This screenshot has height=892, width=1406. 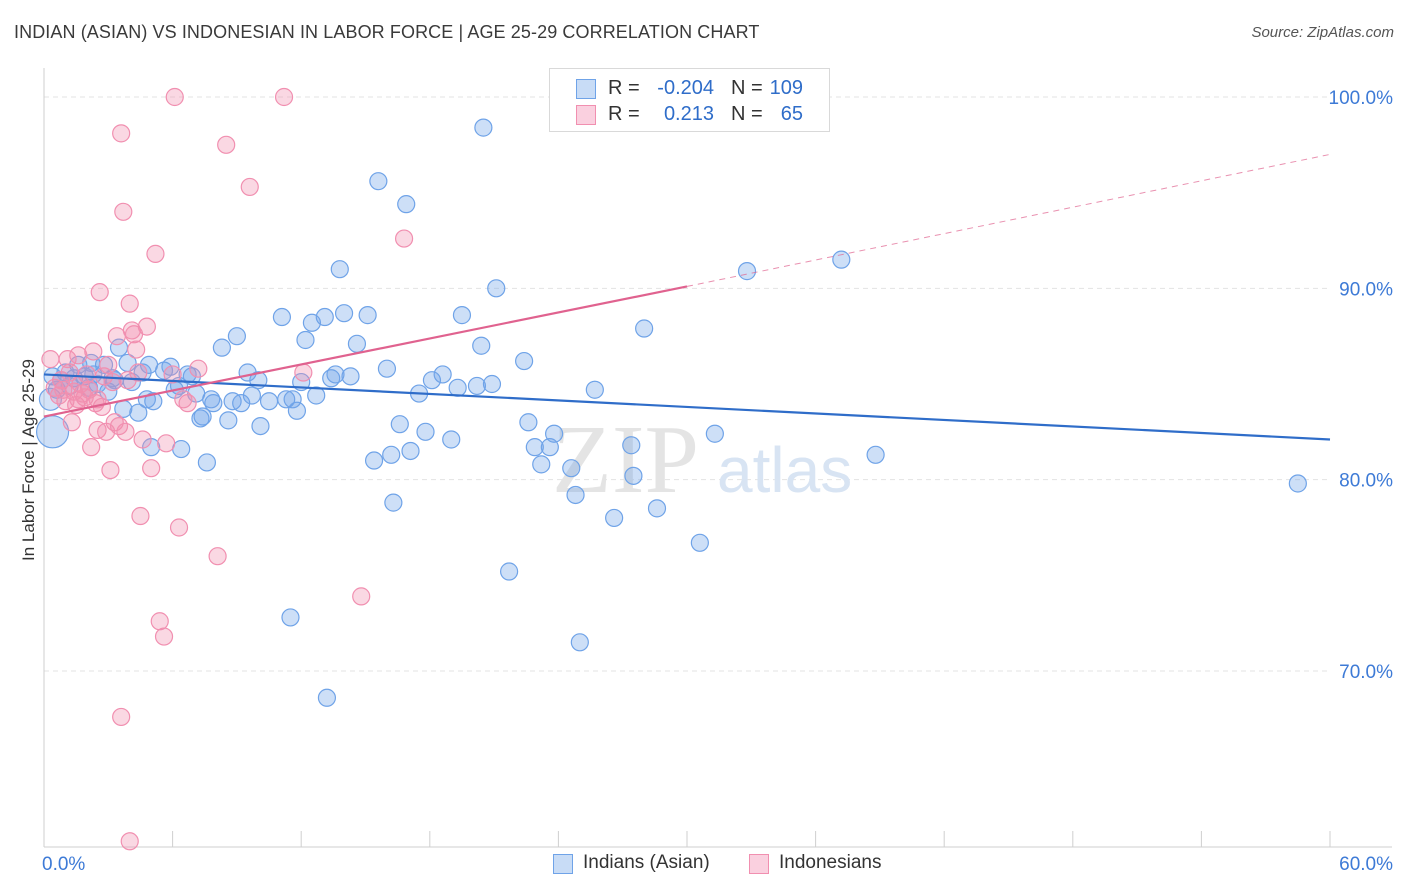 What do you see at coordinates (1366, 672) in the screenshot?
I see `y-tick-label: 70.0%` at bounding box center [1366, 672].